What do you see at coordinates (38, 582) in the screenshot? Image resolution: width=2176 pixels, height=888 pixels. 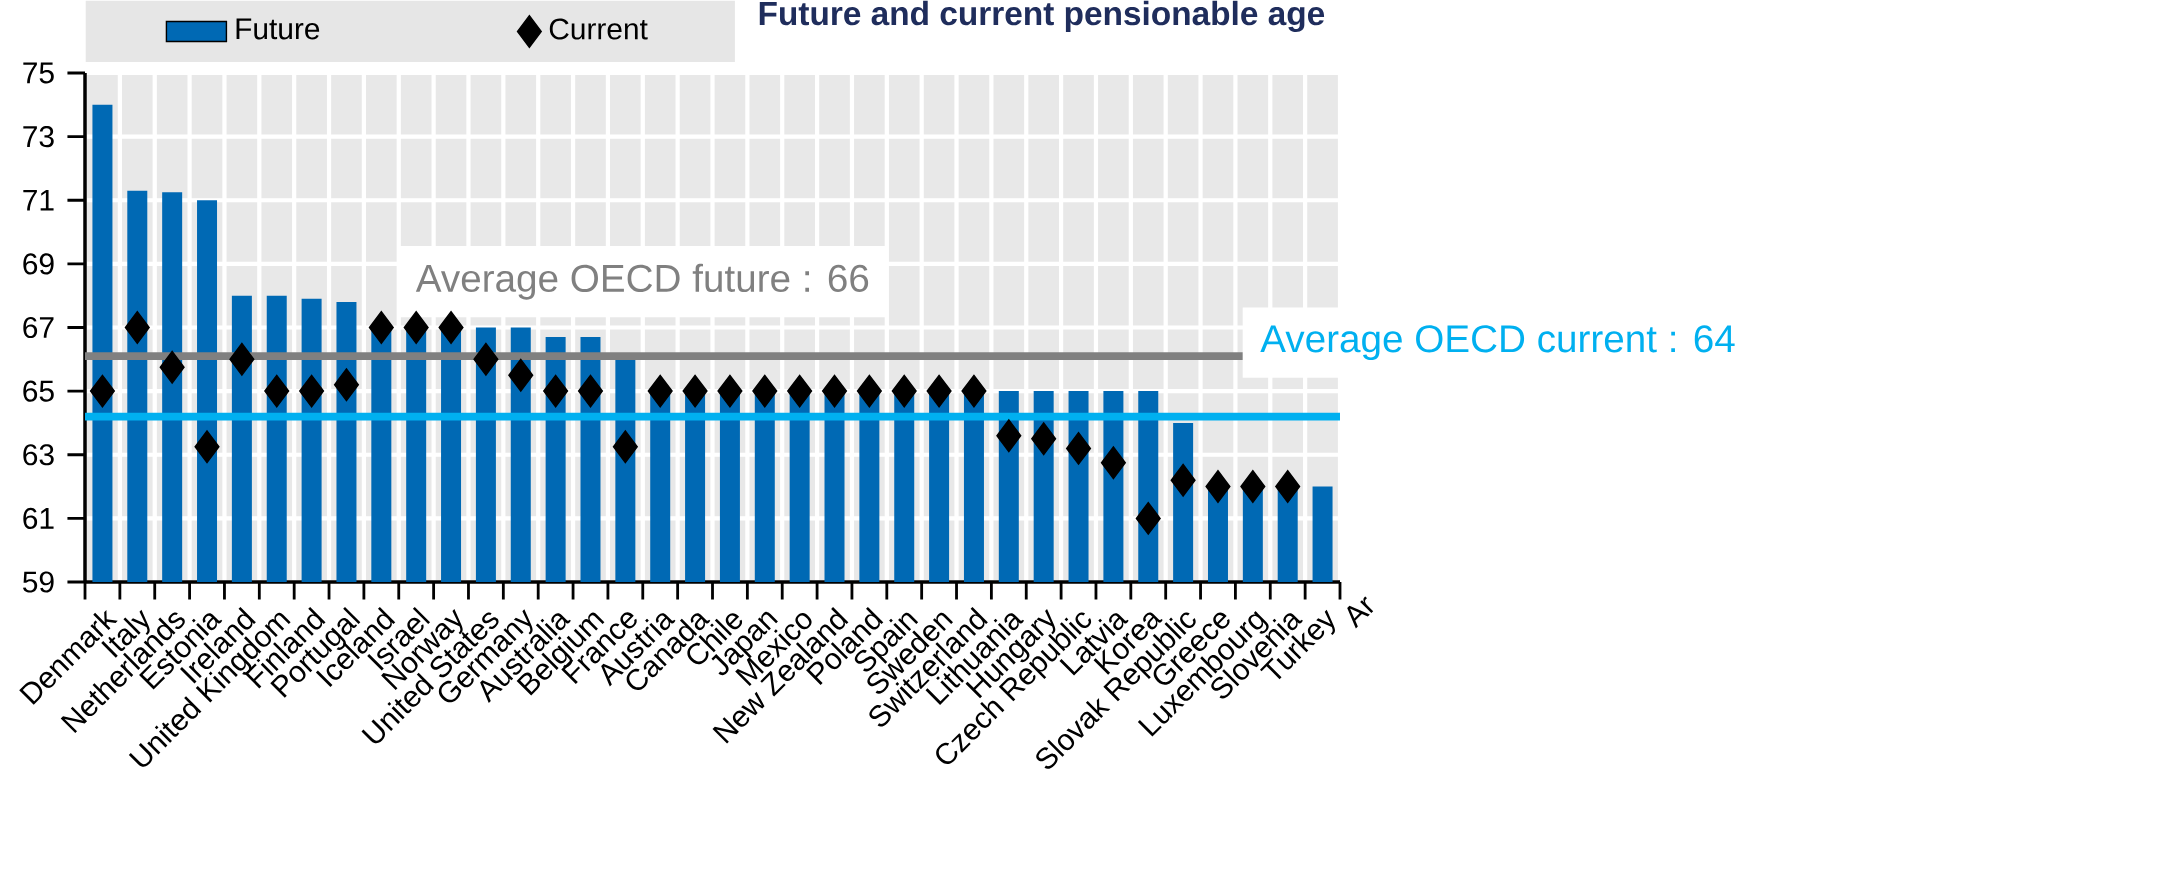 I see `y-tick-label: 59` at bounding box center [38, 582].